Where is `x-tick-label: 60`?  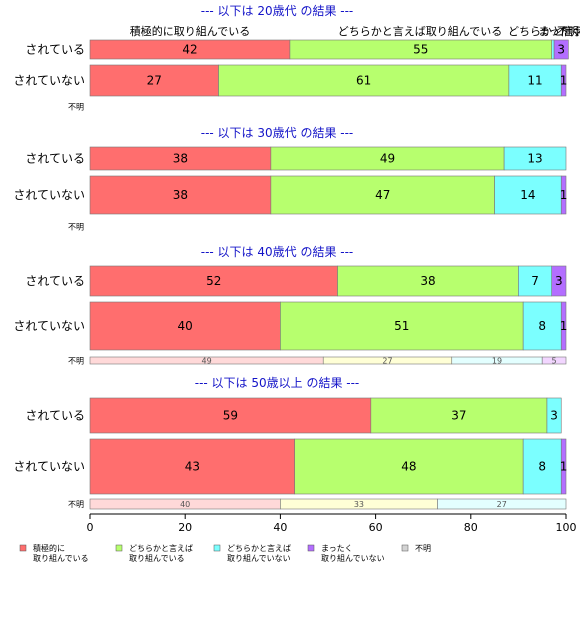 x-tick-label: 60 is located at coordinates (376, 527).